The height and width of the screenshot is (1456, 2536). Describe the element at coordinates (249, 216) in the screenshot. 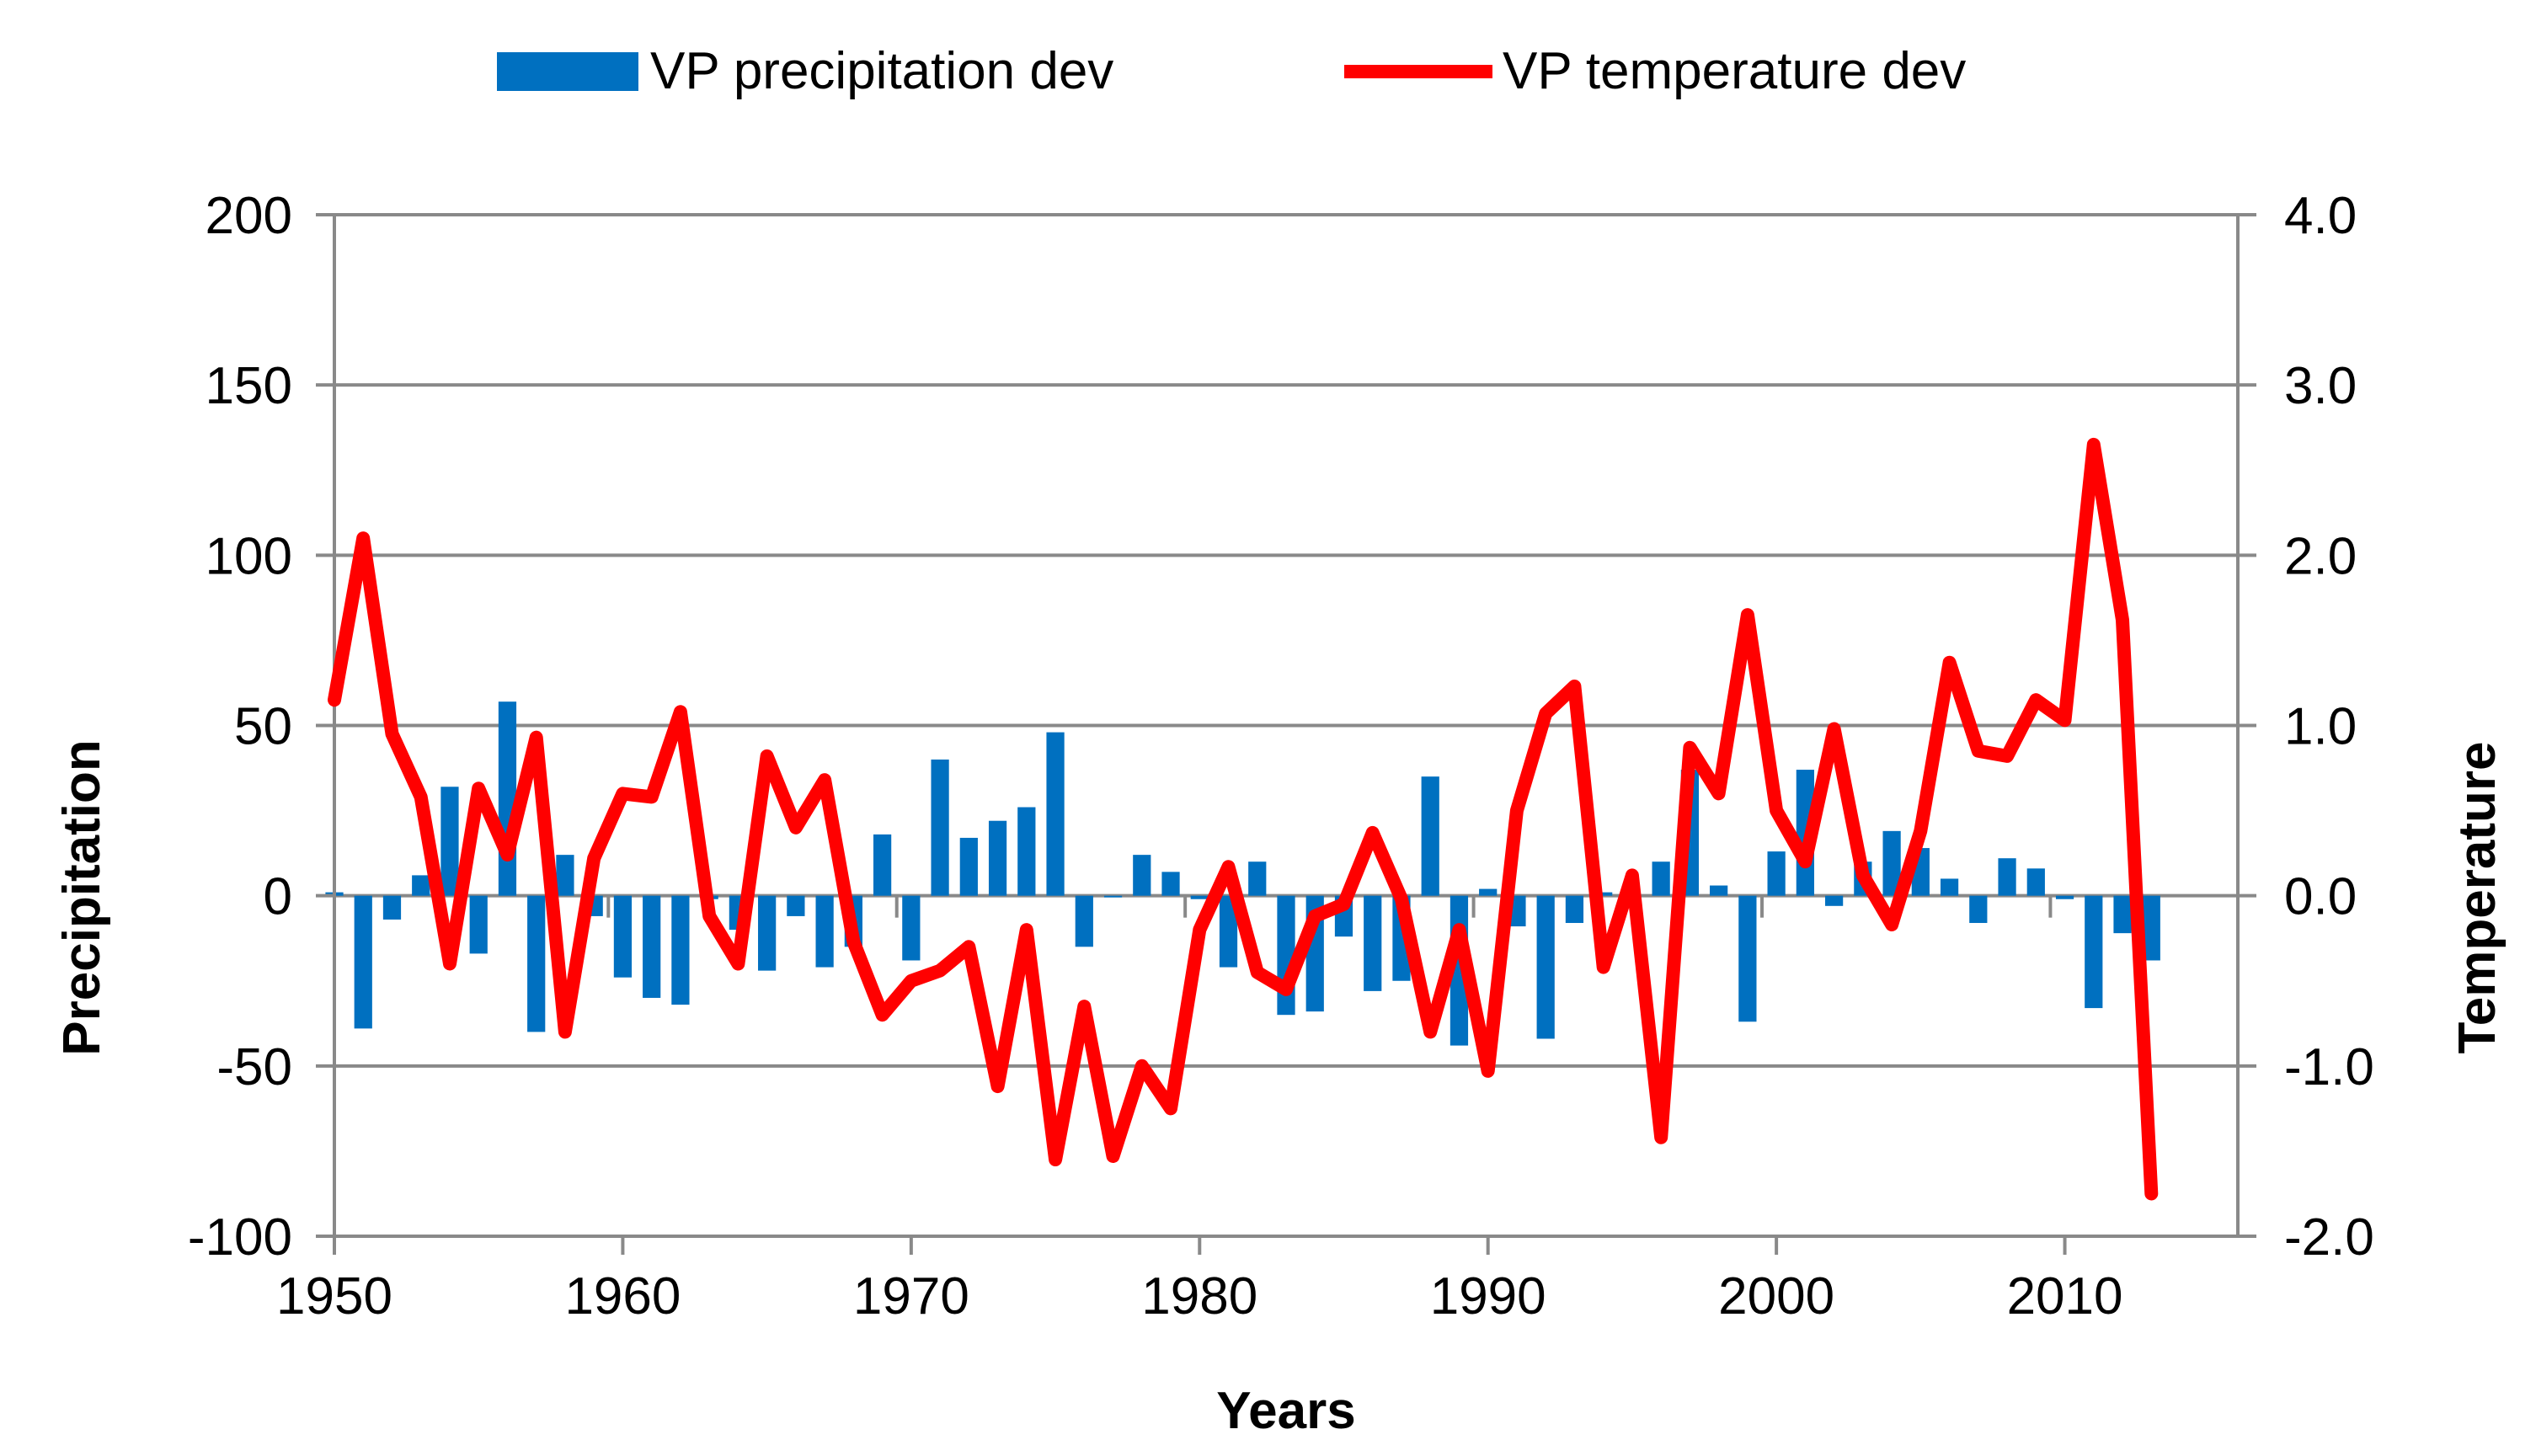

I see `y-tick-label-left: 200` at that location.